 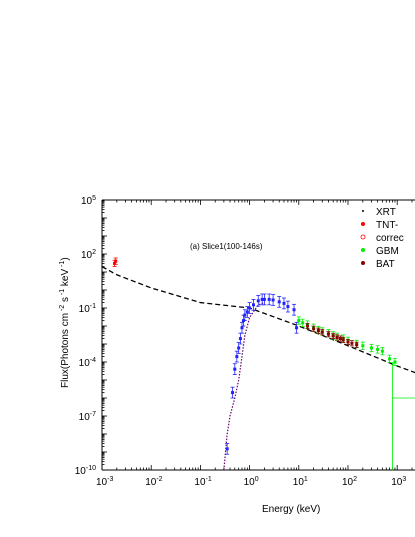 I want to click on y-tick-label: 10⁻⁴, so click(x=87, y=363).